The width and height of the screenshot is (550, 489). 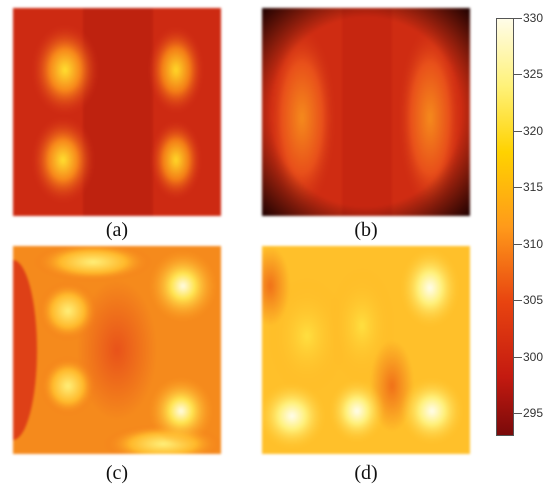 I want to click on panel-label-c: (c), so click(x=117, y=473).